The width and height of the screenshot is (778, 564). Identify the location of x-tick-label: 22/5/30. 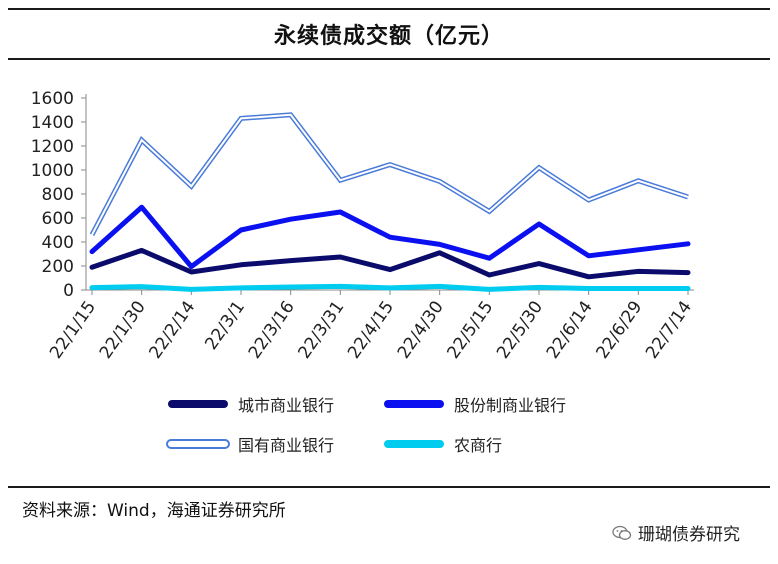
(520, 329).